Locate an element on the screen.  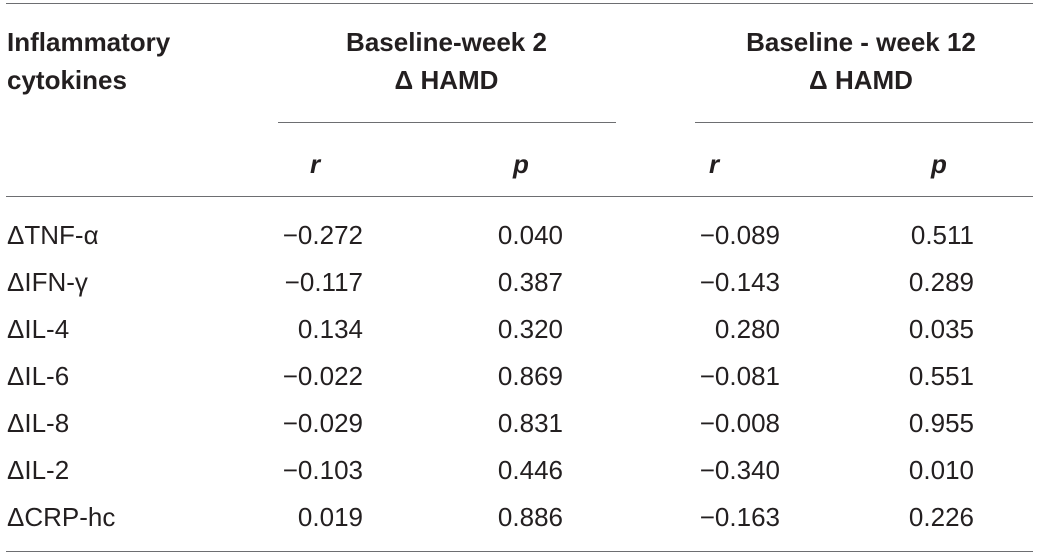
table-top-rule is located at coordinates (519, 3).